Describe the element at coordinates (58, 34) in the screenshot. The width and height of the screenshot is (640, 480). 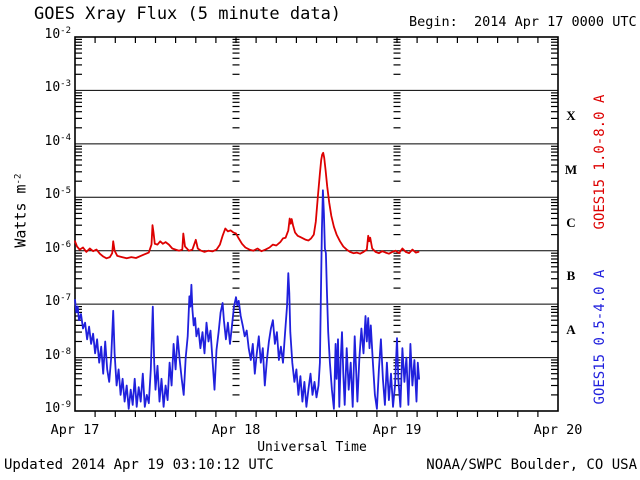
I see `y-axis-tick-label: 10-2` at that location.